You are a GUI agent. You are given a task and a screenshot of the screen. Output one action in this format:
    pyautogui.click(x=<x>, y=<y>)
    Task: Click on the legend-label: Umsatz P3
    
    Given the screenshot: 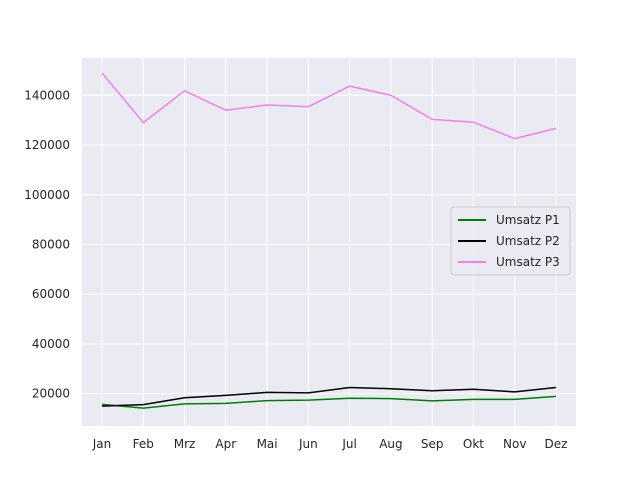 What is the action you would take?
    pyautogui.click(x=528, y=262)
    